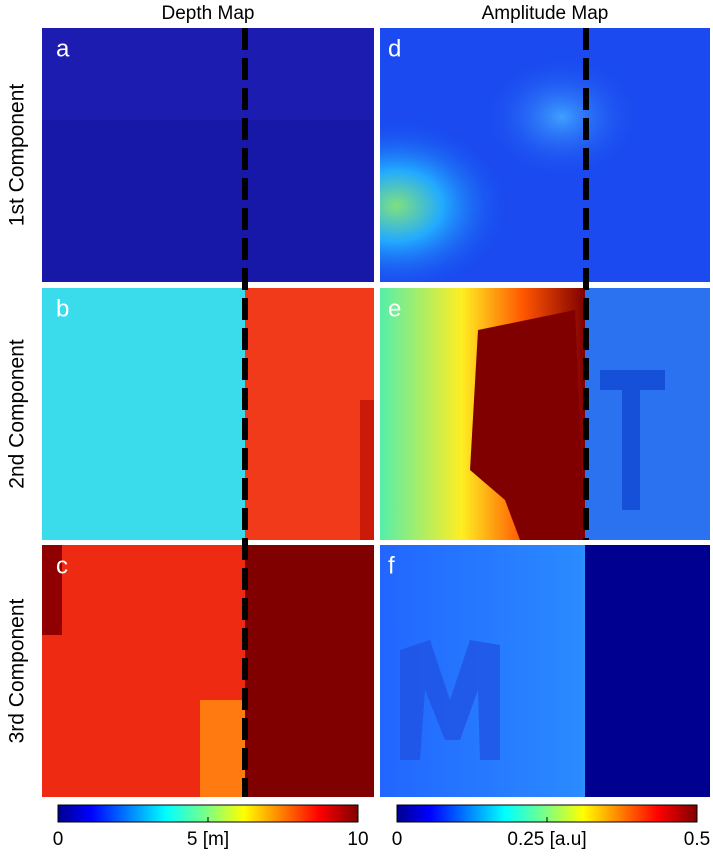 The height and width of the screenshot is (858, 713). Describe the element at coordinates (208, 839) in the screenshot. I see `tick-label: 5 [m]` at that location.